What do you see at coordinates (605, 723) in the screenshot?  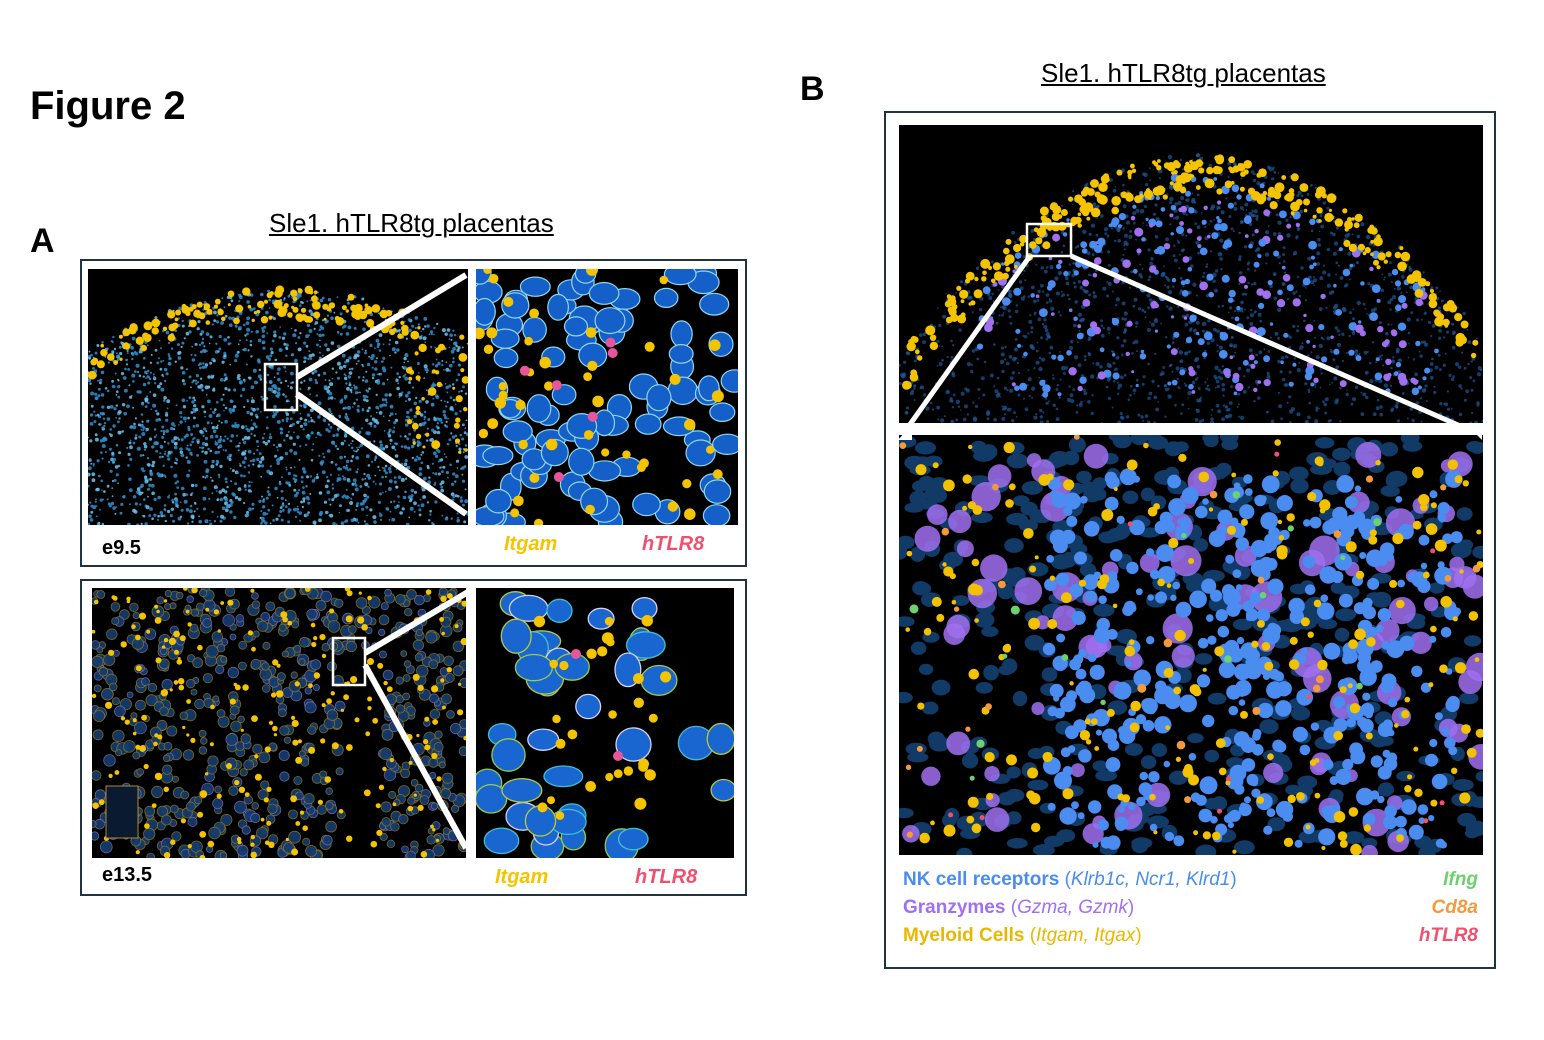 I see `e13-5-zoom-image` at bounding box center [605, 723].